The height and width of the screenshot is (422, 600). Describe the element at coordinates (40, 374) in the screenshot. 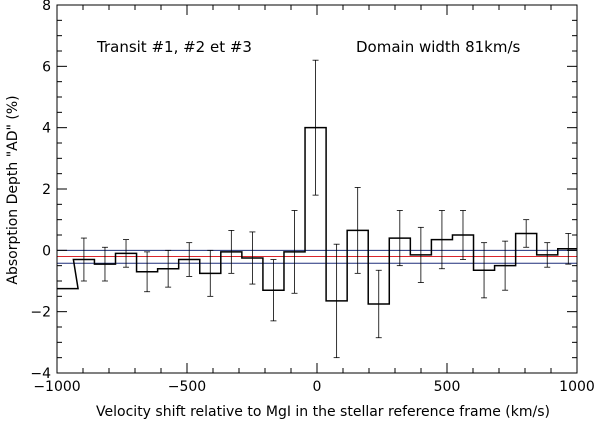

I see `y-tick-label: −4` at that location.